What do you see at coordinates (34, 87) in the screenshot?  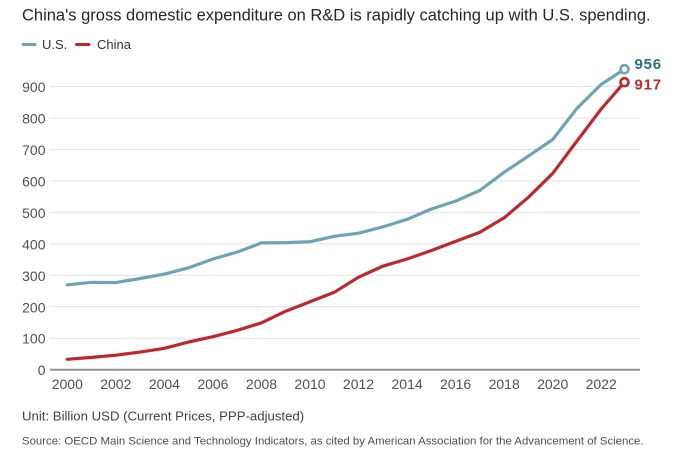 I see `svg-text: 900` at bounding box center [34, 87].